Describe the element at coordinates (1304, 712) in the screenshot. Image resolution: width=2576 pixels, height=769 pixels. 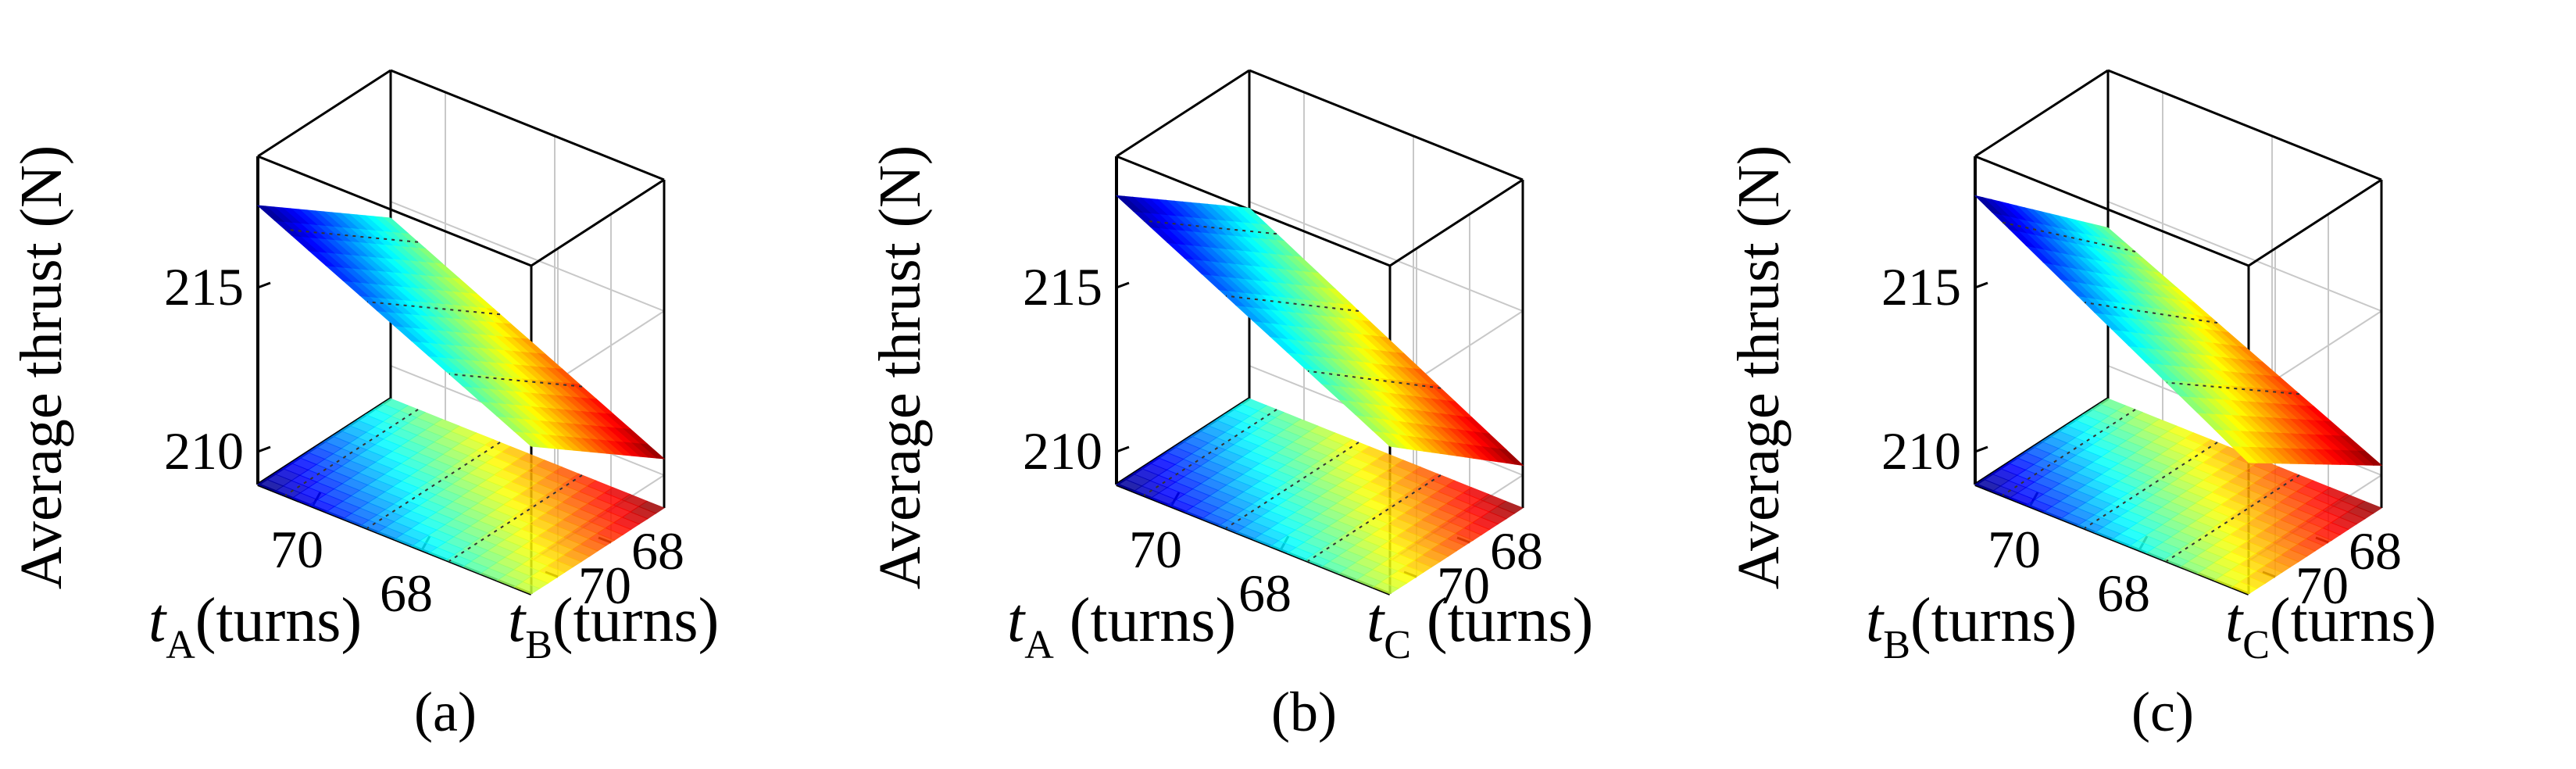
I see `panel-caption: (b)` at that location.